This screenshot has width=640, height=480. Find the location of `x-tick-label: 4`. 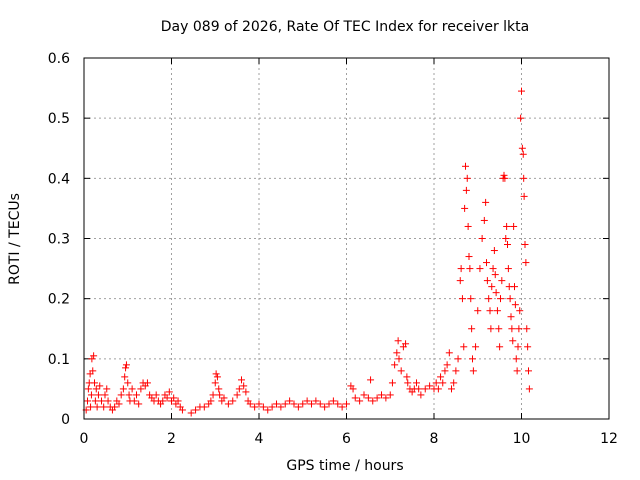

x-tick-label: 4 is located at coordinates (259, 439).